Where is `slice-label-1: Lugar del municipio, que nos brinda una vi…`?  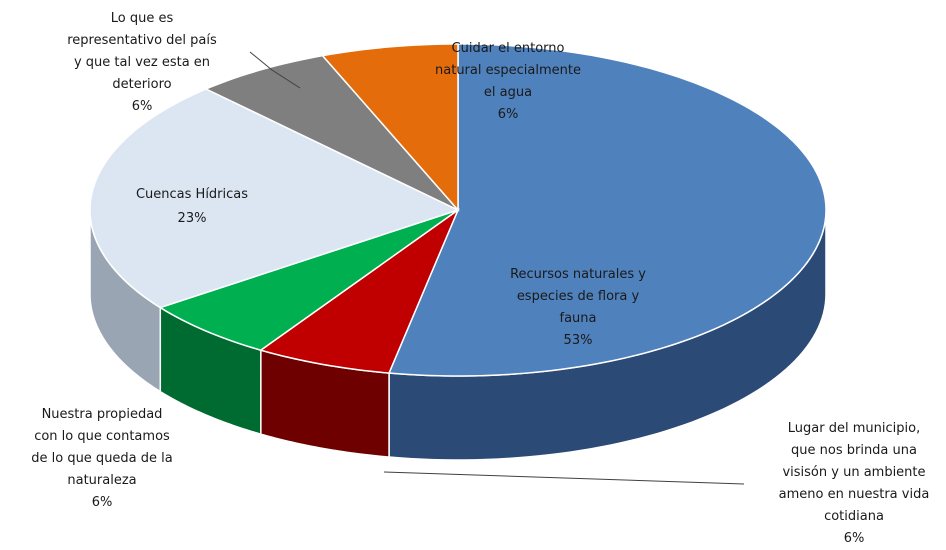
slice-label-1: Lugar del municipio, que nos brinda una vi… is located at coordinates (854, 483).